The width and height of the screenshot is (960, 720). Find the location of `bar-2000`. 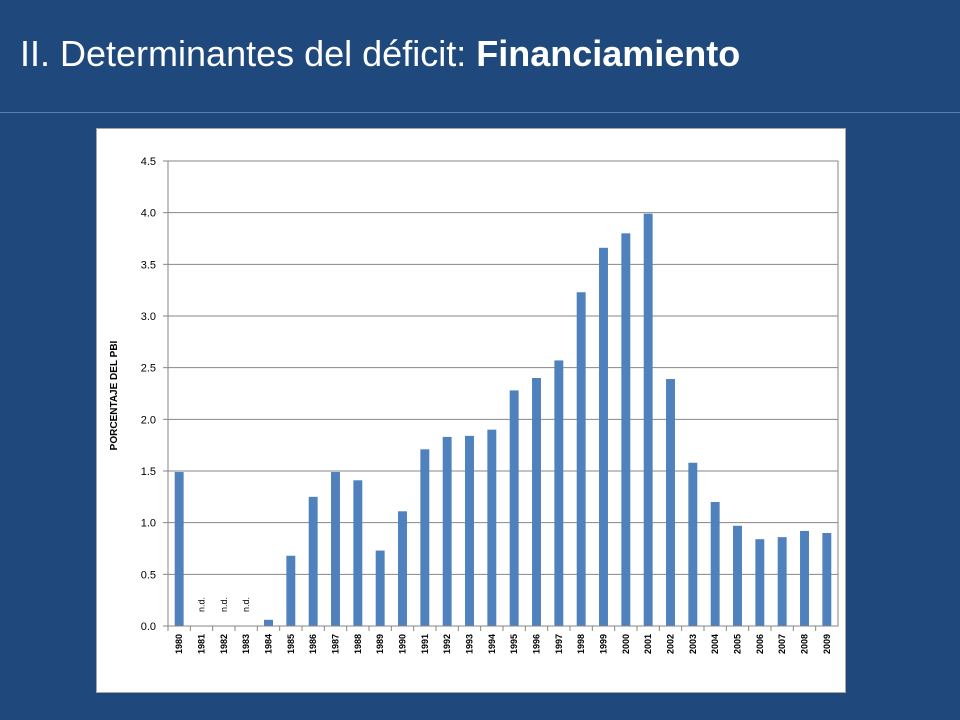

bar-2000 is located at coordinates (626, 429).